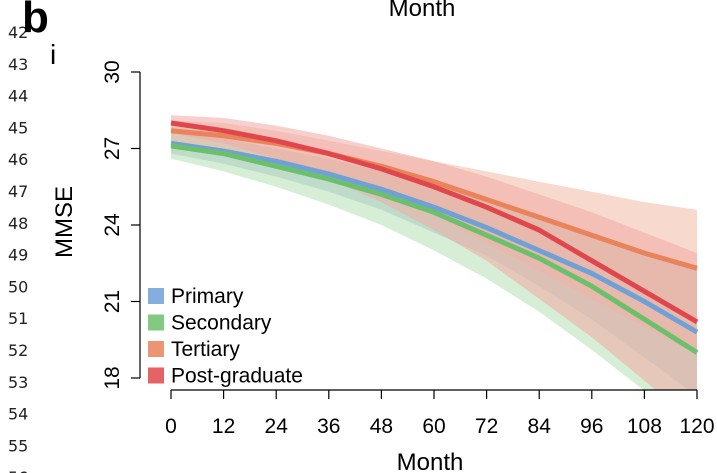 The image size is (717, 473). Describe the element at coordinates (18, 445) in the screenshot. I see `line-number: 55` at that location.